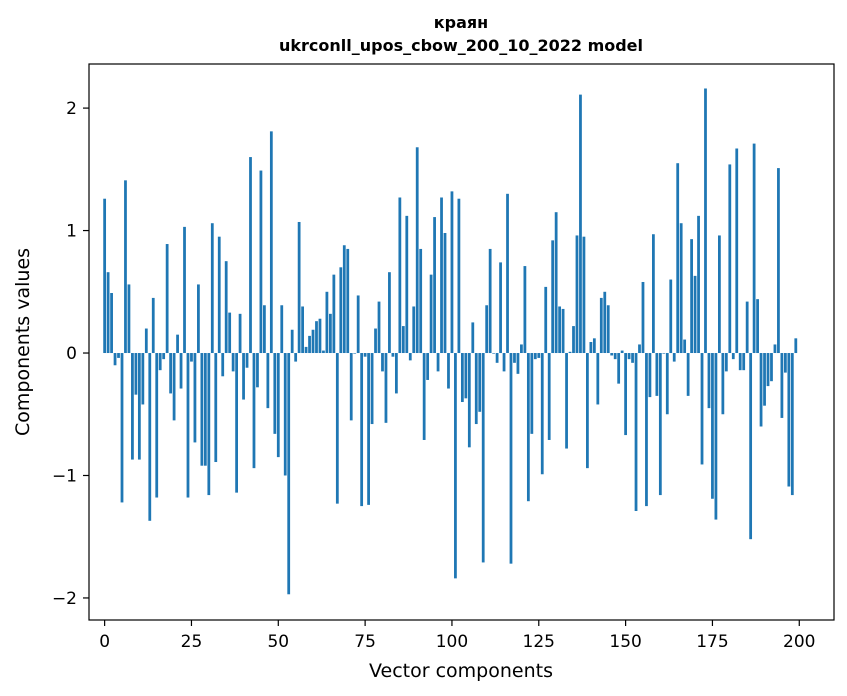  What do you see at coordinates (104, 642) in the screenshot?
I see `x-tick-label: 0` at bounding box center [104, 642].